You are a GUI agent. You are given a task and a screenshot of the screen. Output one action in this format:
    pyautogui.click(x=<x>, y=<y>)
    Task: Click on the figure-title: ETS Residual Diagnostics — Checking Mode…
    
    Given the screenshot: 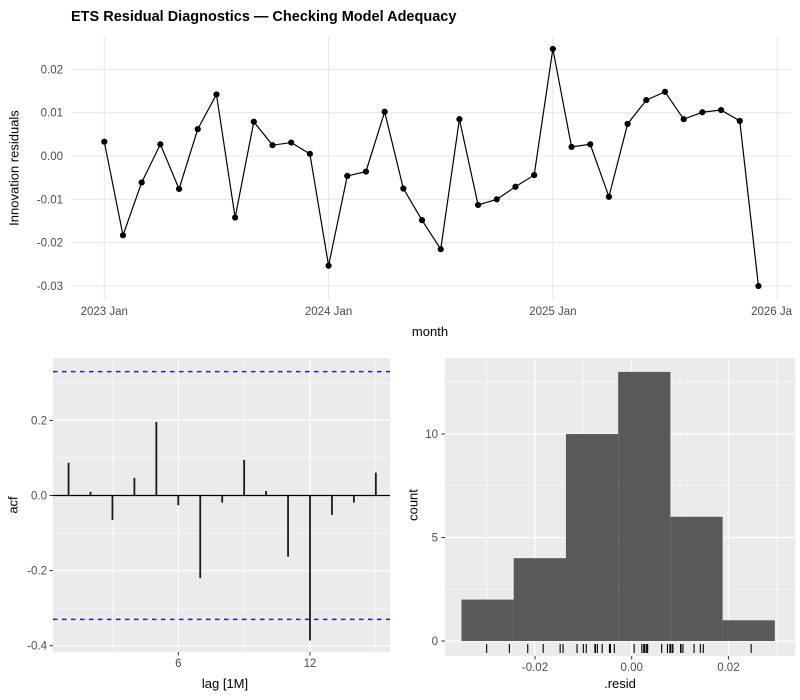 What is the action you would take?
    pyautogui.click(x=264, y=17)
    